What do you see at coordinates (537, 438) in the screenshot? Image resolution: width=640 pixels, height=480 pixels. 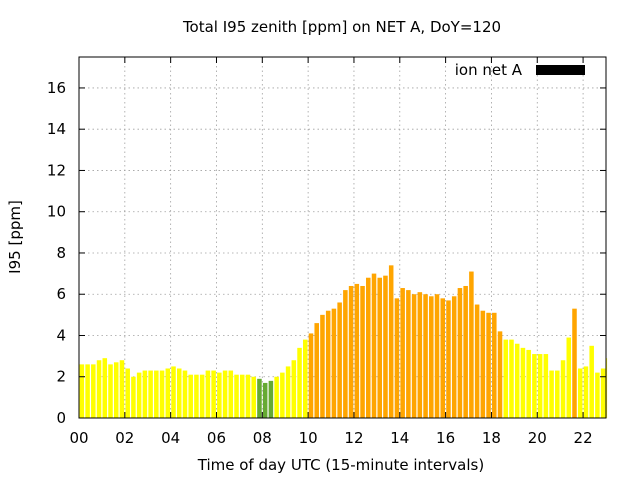 I see `x-tick-label: 20` at bounding box center [537, 438].